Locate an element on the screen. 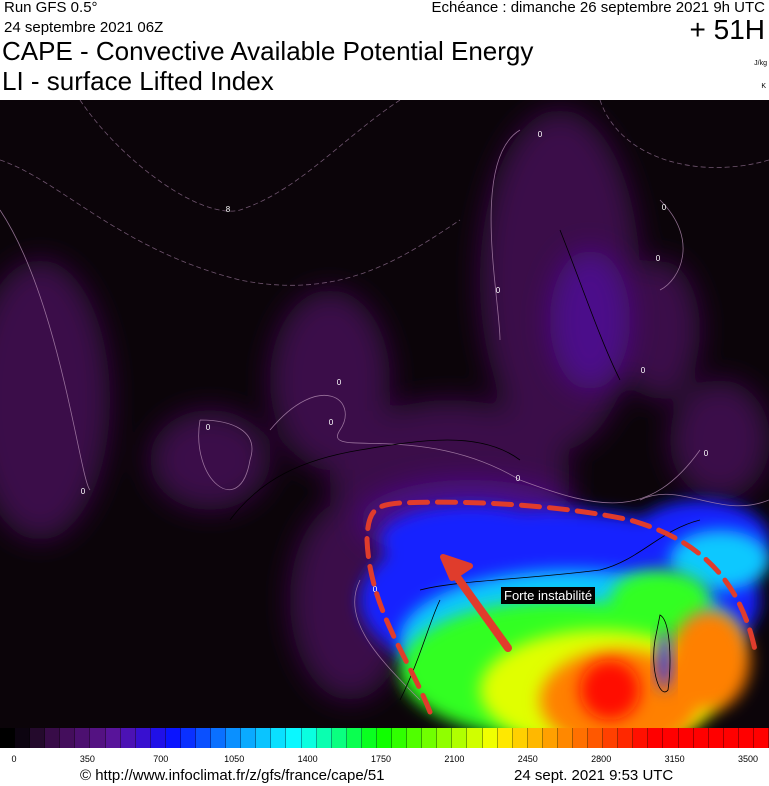 Image resolution: width=769 pixels, height=786 pixels. lead-time: + 51H is located at coordinates (727, 29).